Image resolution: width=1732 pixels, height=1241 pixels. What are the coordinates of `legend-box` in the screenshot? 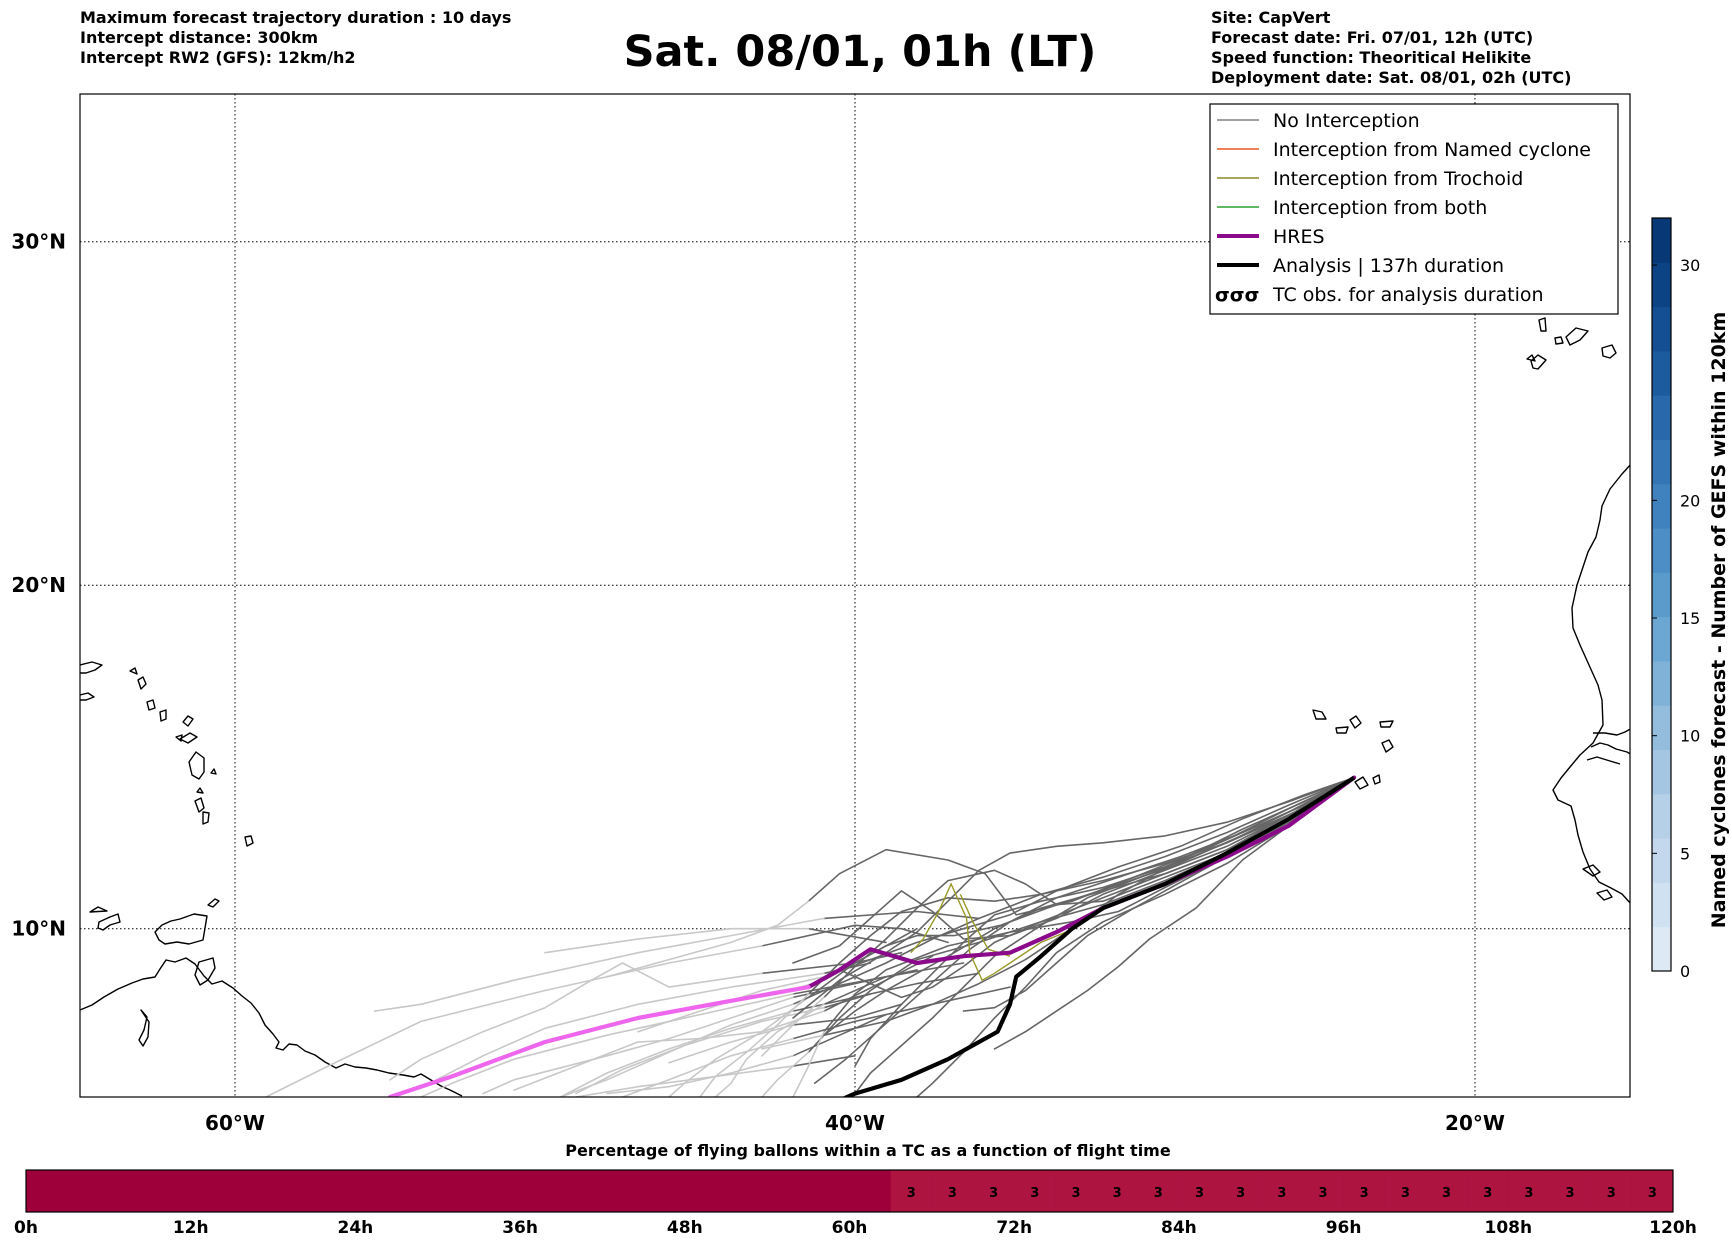 It's located at (1414, 209).